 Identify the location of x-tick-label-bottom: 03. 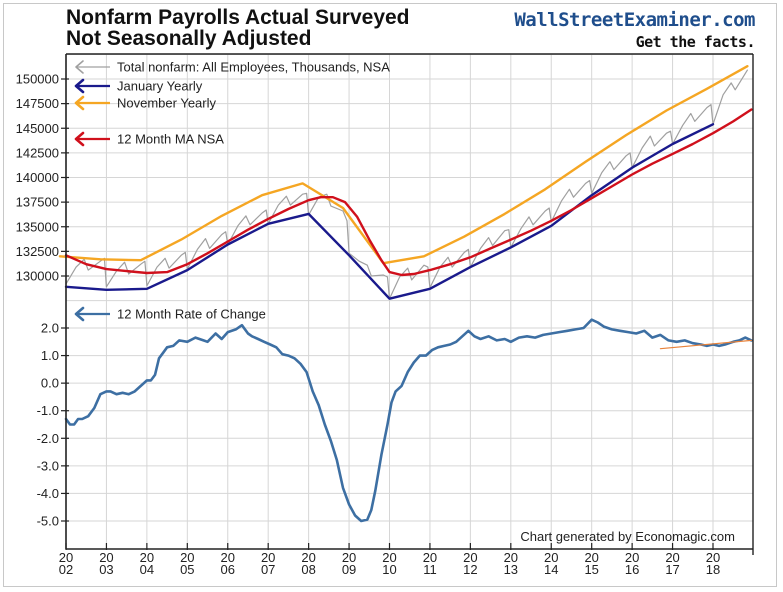
(106, 569).